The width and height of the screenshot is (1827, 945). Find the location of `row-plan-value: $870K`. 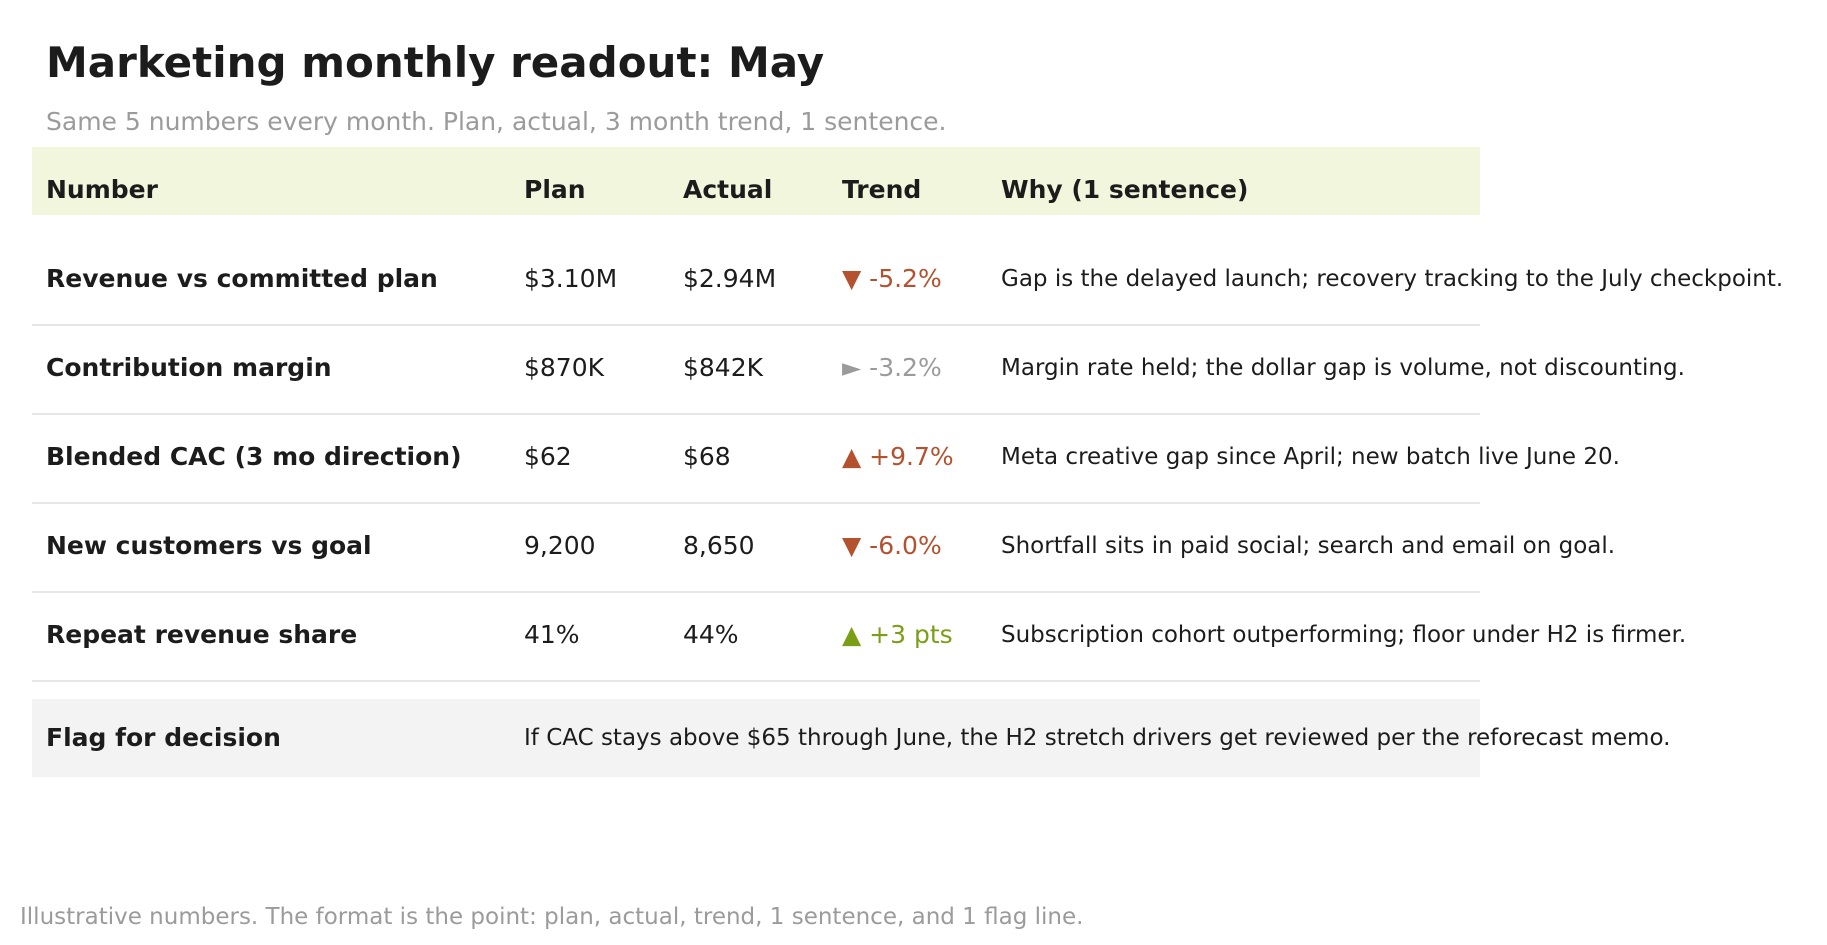

row-plan-value: $870K is located at coordinates (564, 367).